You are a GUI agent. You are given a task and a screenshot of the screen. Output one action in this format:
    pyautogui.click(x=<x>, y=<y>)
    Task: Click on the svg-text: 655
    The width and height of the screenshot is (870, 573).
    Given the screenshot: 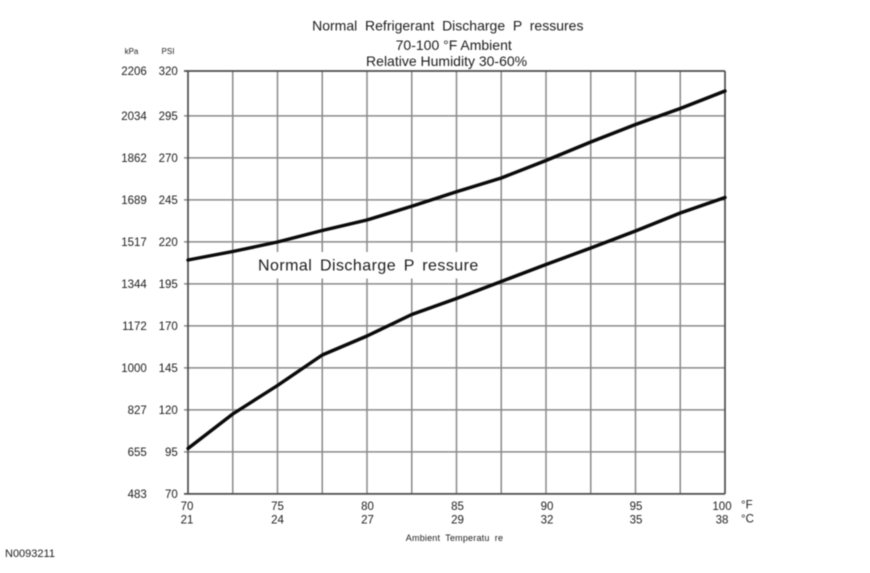 What is the action you would take?
    pyautogui.click(x=137, y=453)
    